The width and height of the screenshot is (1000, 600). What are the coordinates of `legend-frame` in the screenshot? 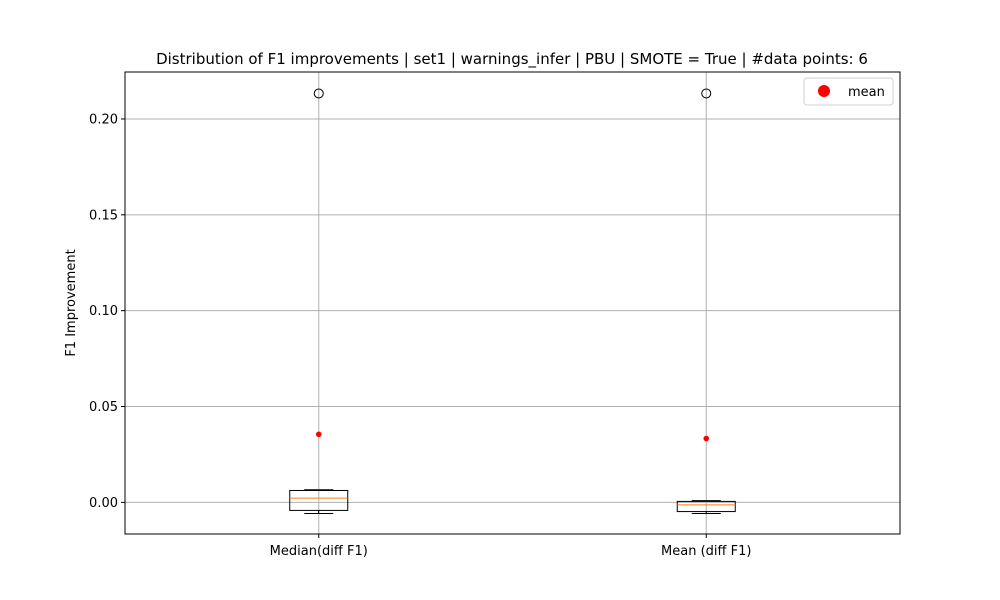 It's located at (848, 91).